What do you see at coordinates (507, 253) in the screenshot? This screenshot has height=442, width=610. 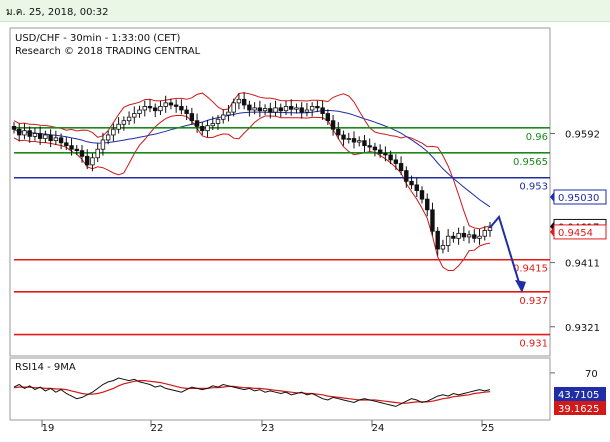 I see `forecast-arrow` at bounding box center [507, 253].